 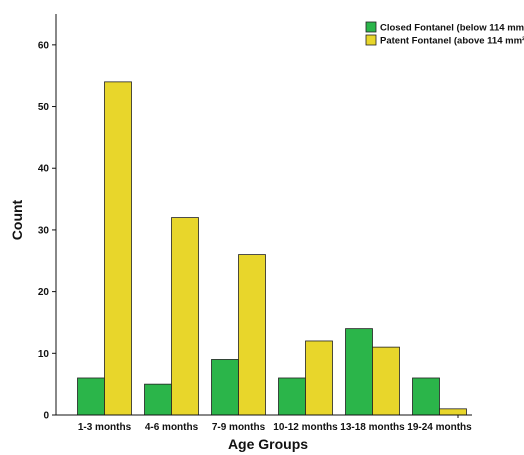 What do you see at coordinates (44, 354) in the screenshot?
I see `y-tick-label: 10` at bounding box center [44, 354].